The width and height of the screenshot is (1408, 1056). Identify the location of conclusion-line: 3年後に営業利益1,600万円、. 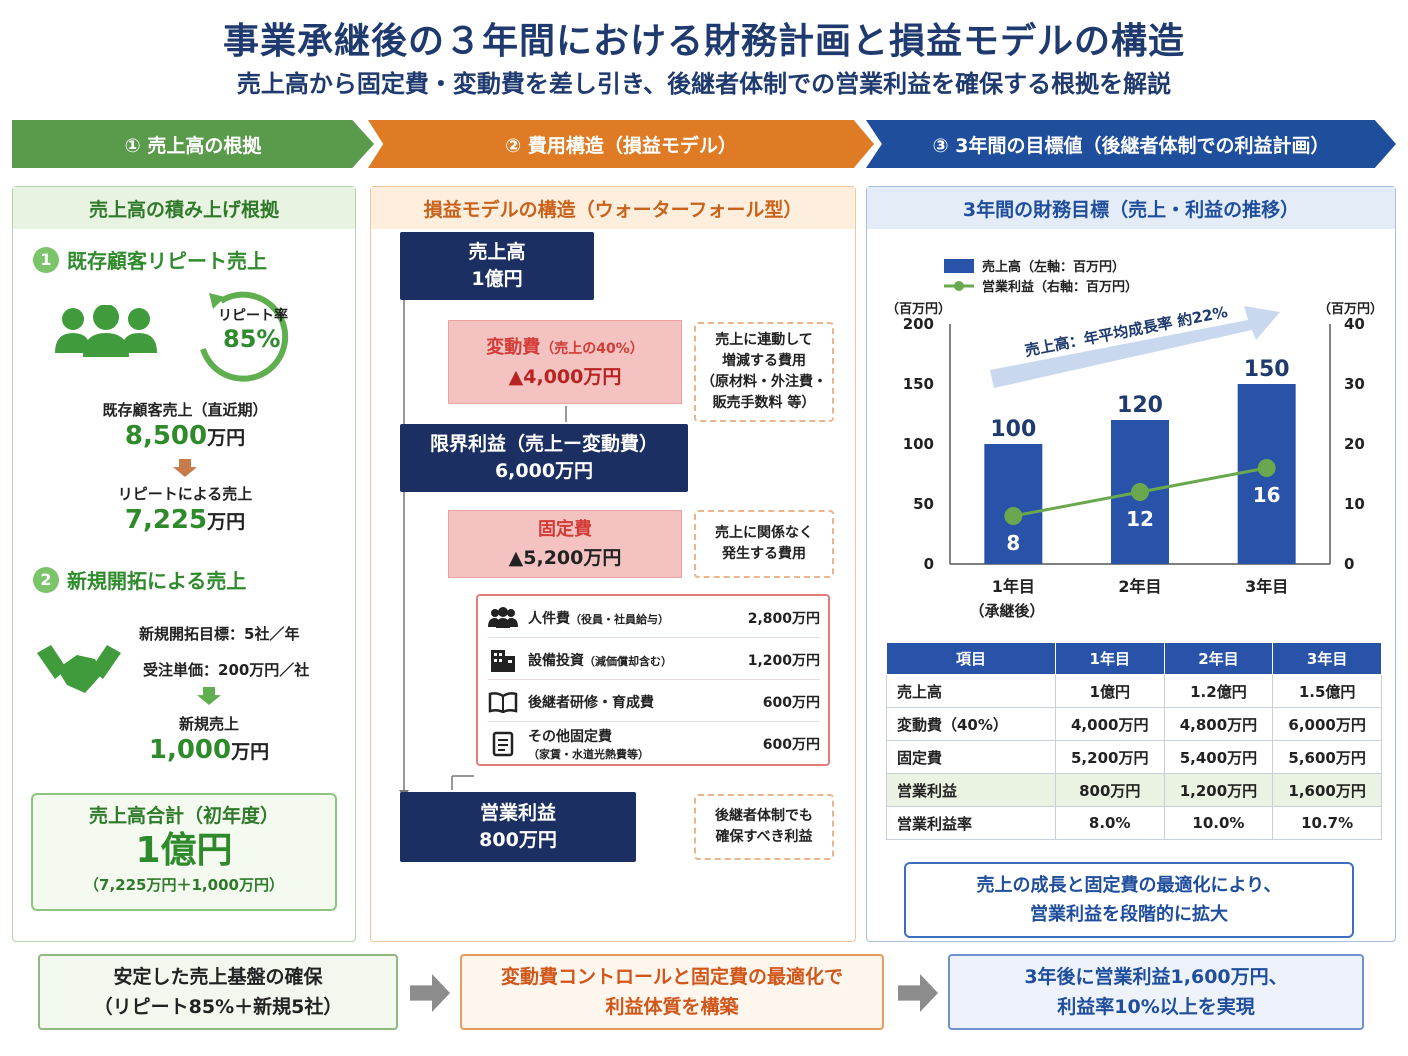
(1156, 977).